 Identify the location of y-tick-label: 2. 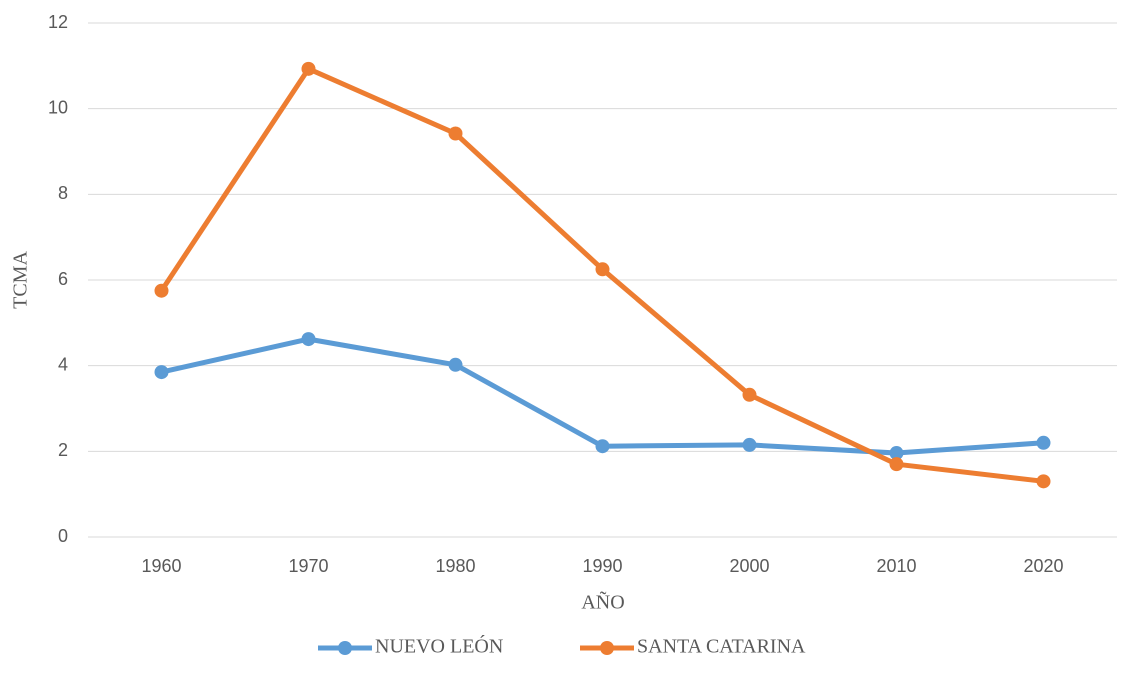
(63, 450).